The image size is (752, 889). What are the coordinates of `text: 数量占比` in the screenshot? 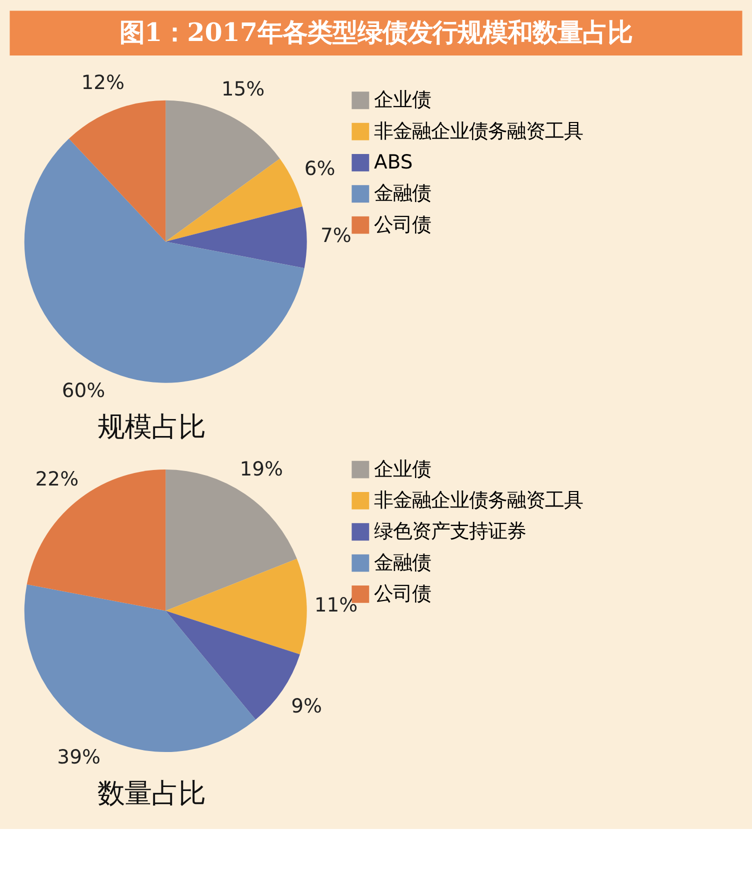 It's located at (151, 794).